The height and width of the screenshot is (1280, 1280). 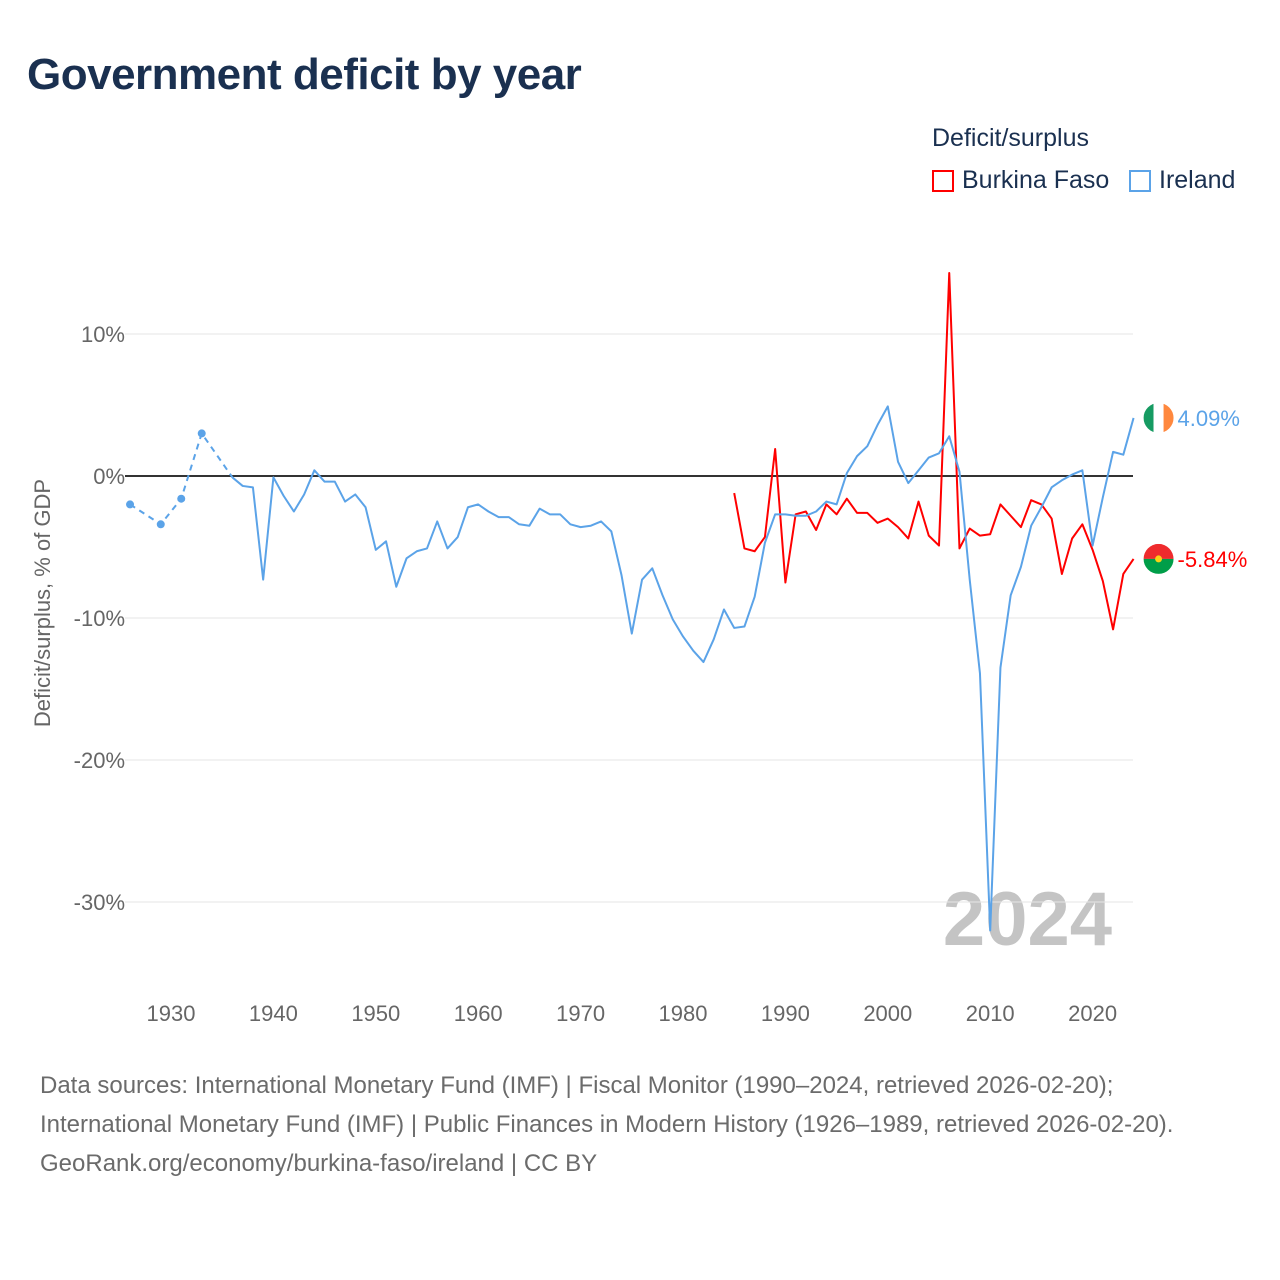 I want to click on y-tick-label: -20%, so click(x=99, y=760).